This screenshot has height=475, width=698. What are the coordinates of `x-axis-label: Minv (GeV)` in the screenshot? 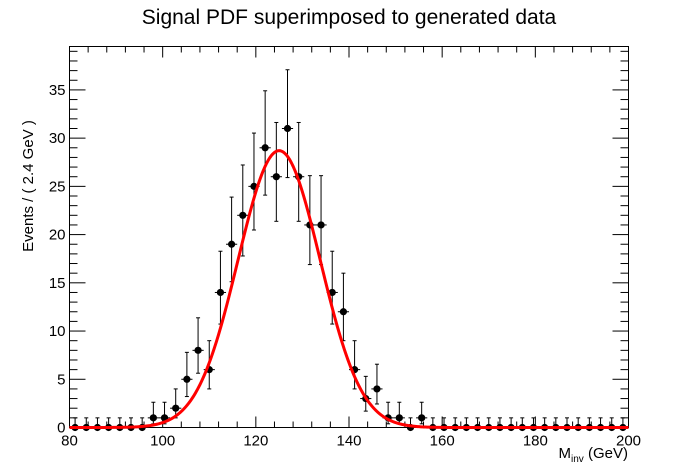 It's located at (593, 455).